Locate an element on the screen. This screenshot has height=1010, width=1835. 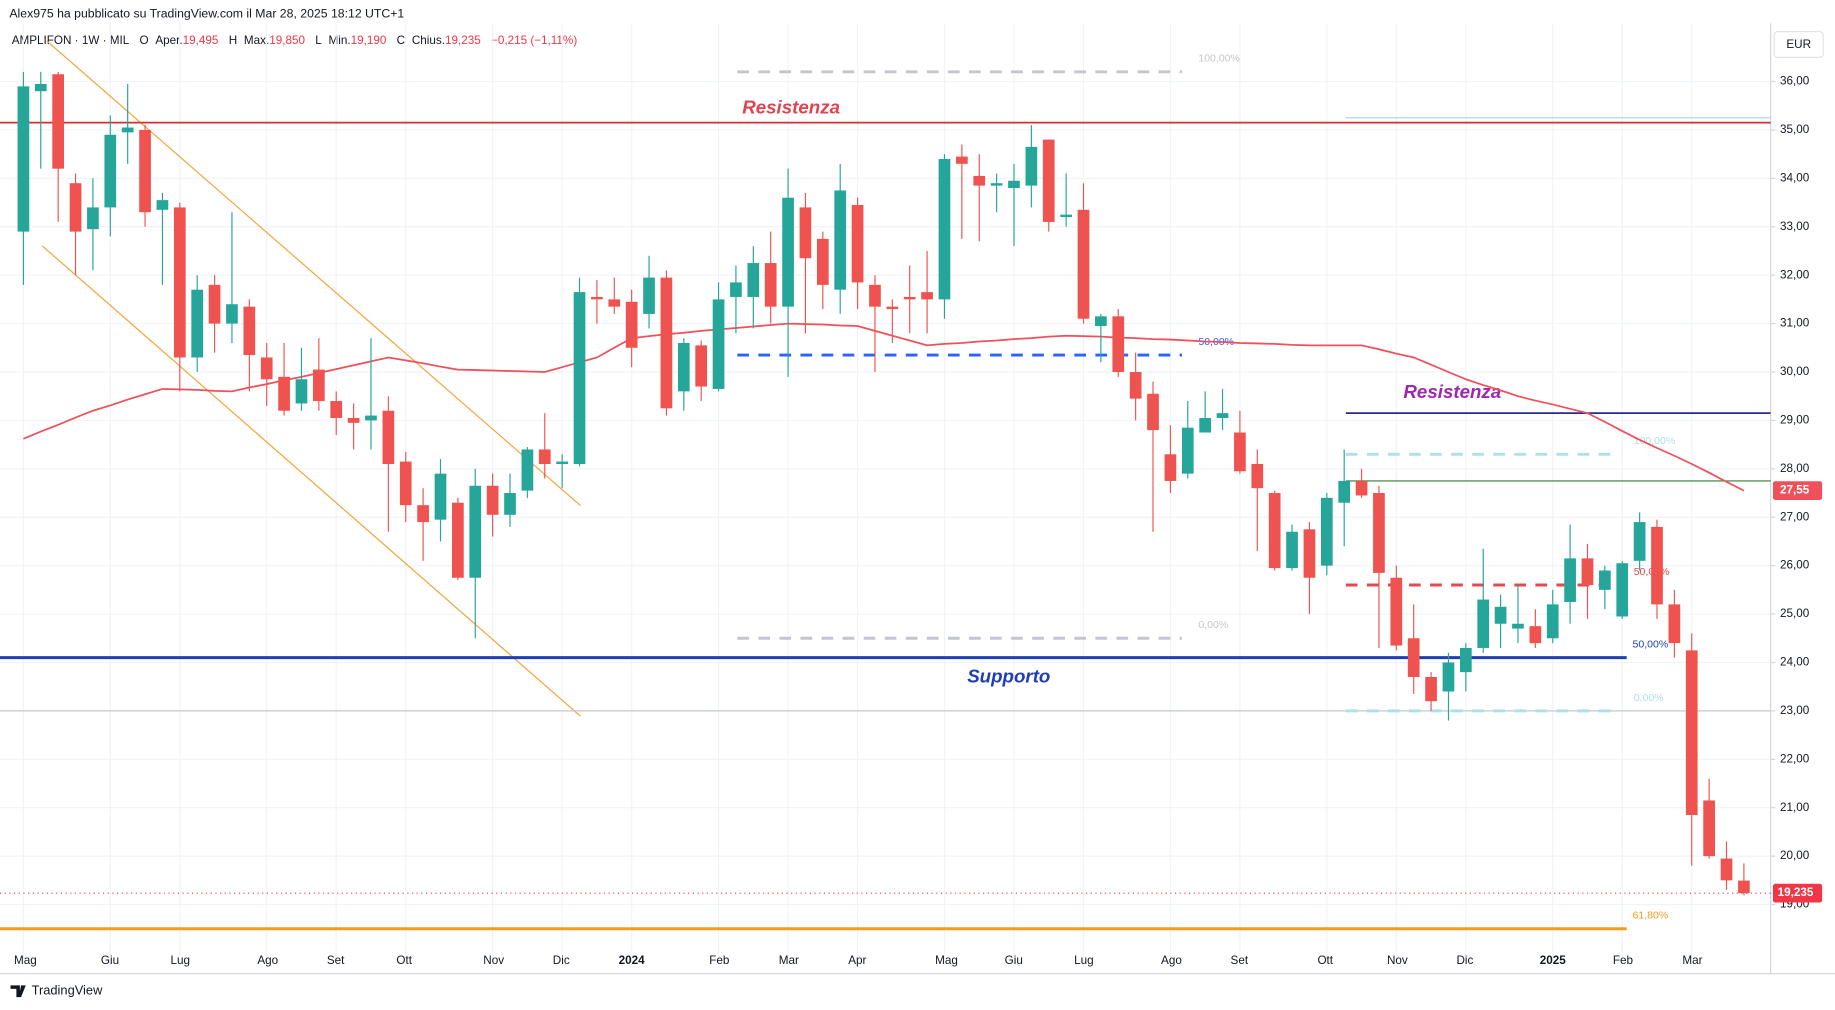
y-tick-label: 30,00 is located at coordinates (1795, 371).